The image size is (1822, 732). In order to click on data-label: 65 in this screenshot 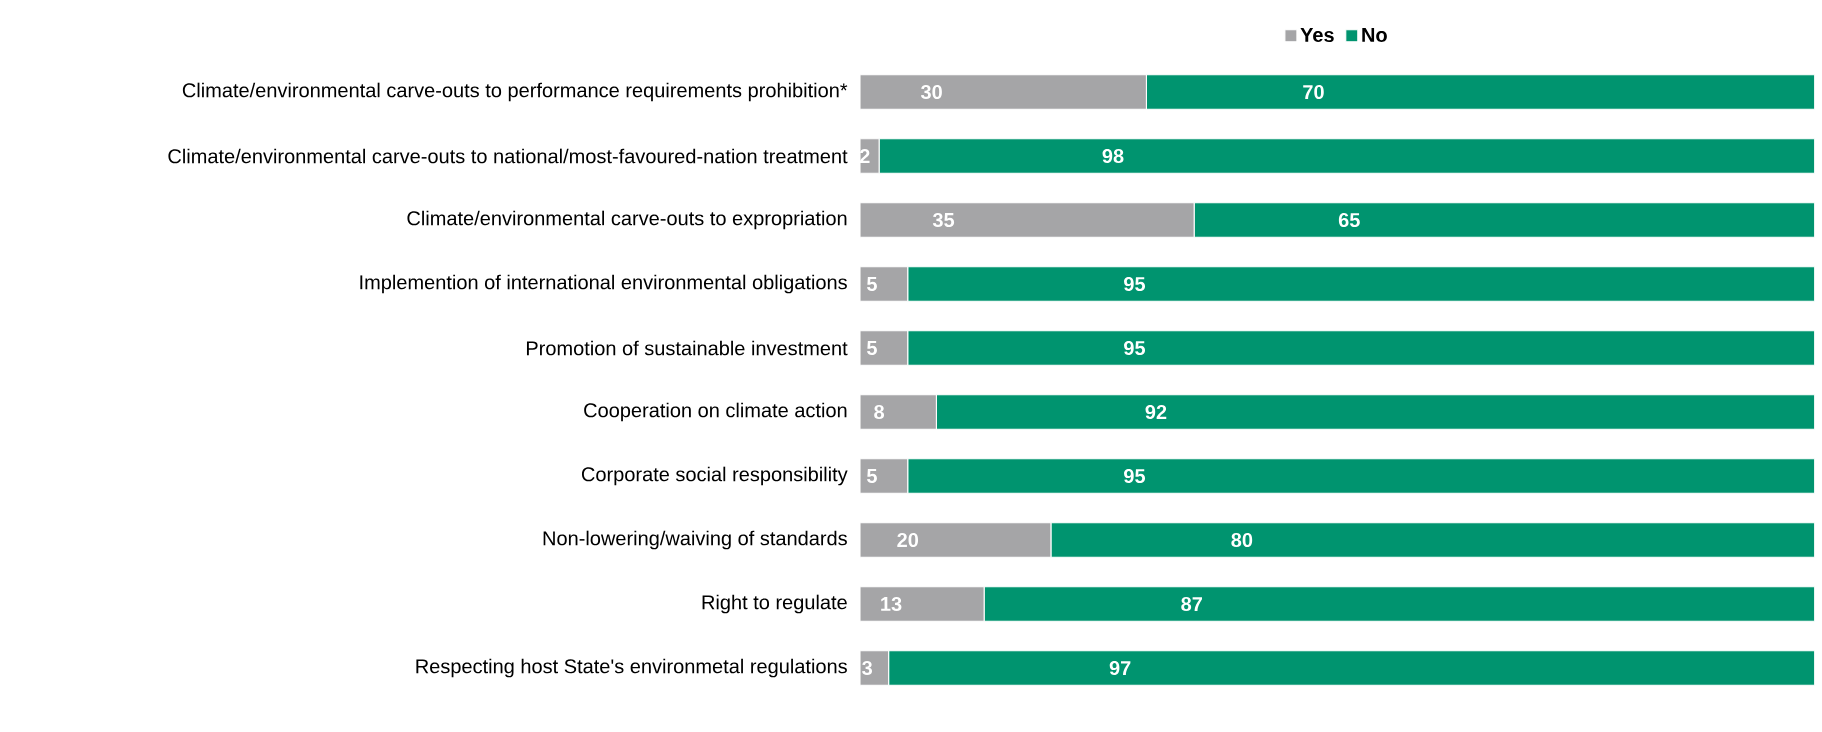, I will do `click(1349, 220)`.